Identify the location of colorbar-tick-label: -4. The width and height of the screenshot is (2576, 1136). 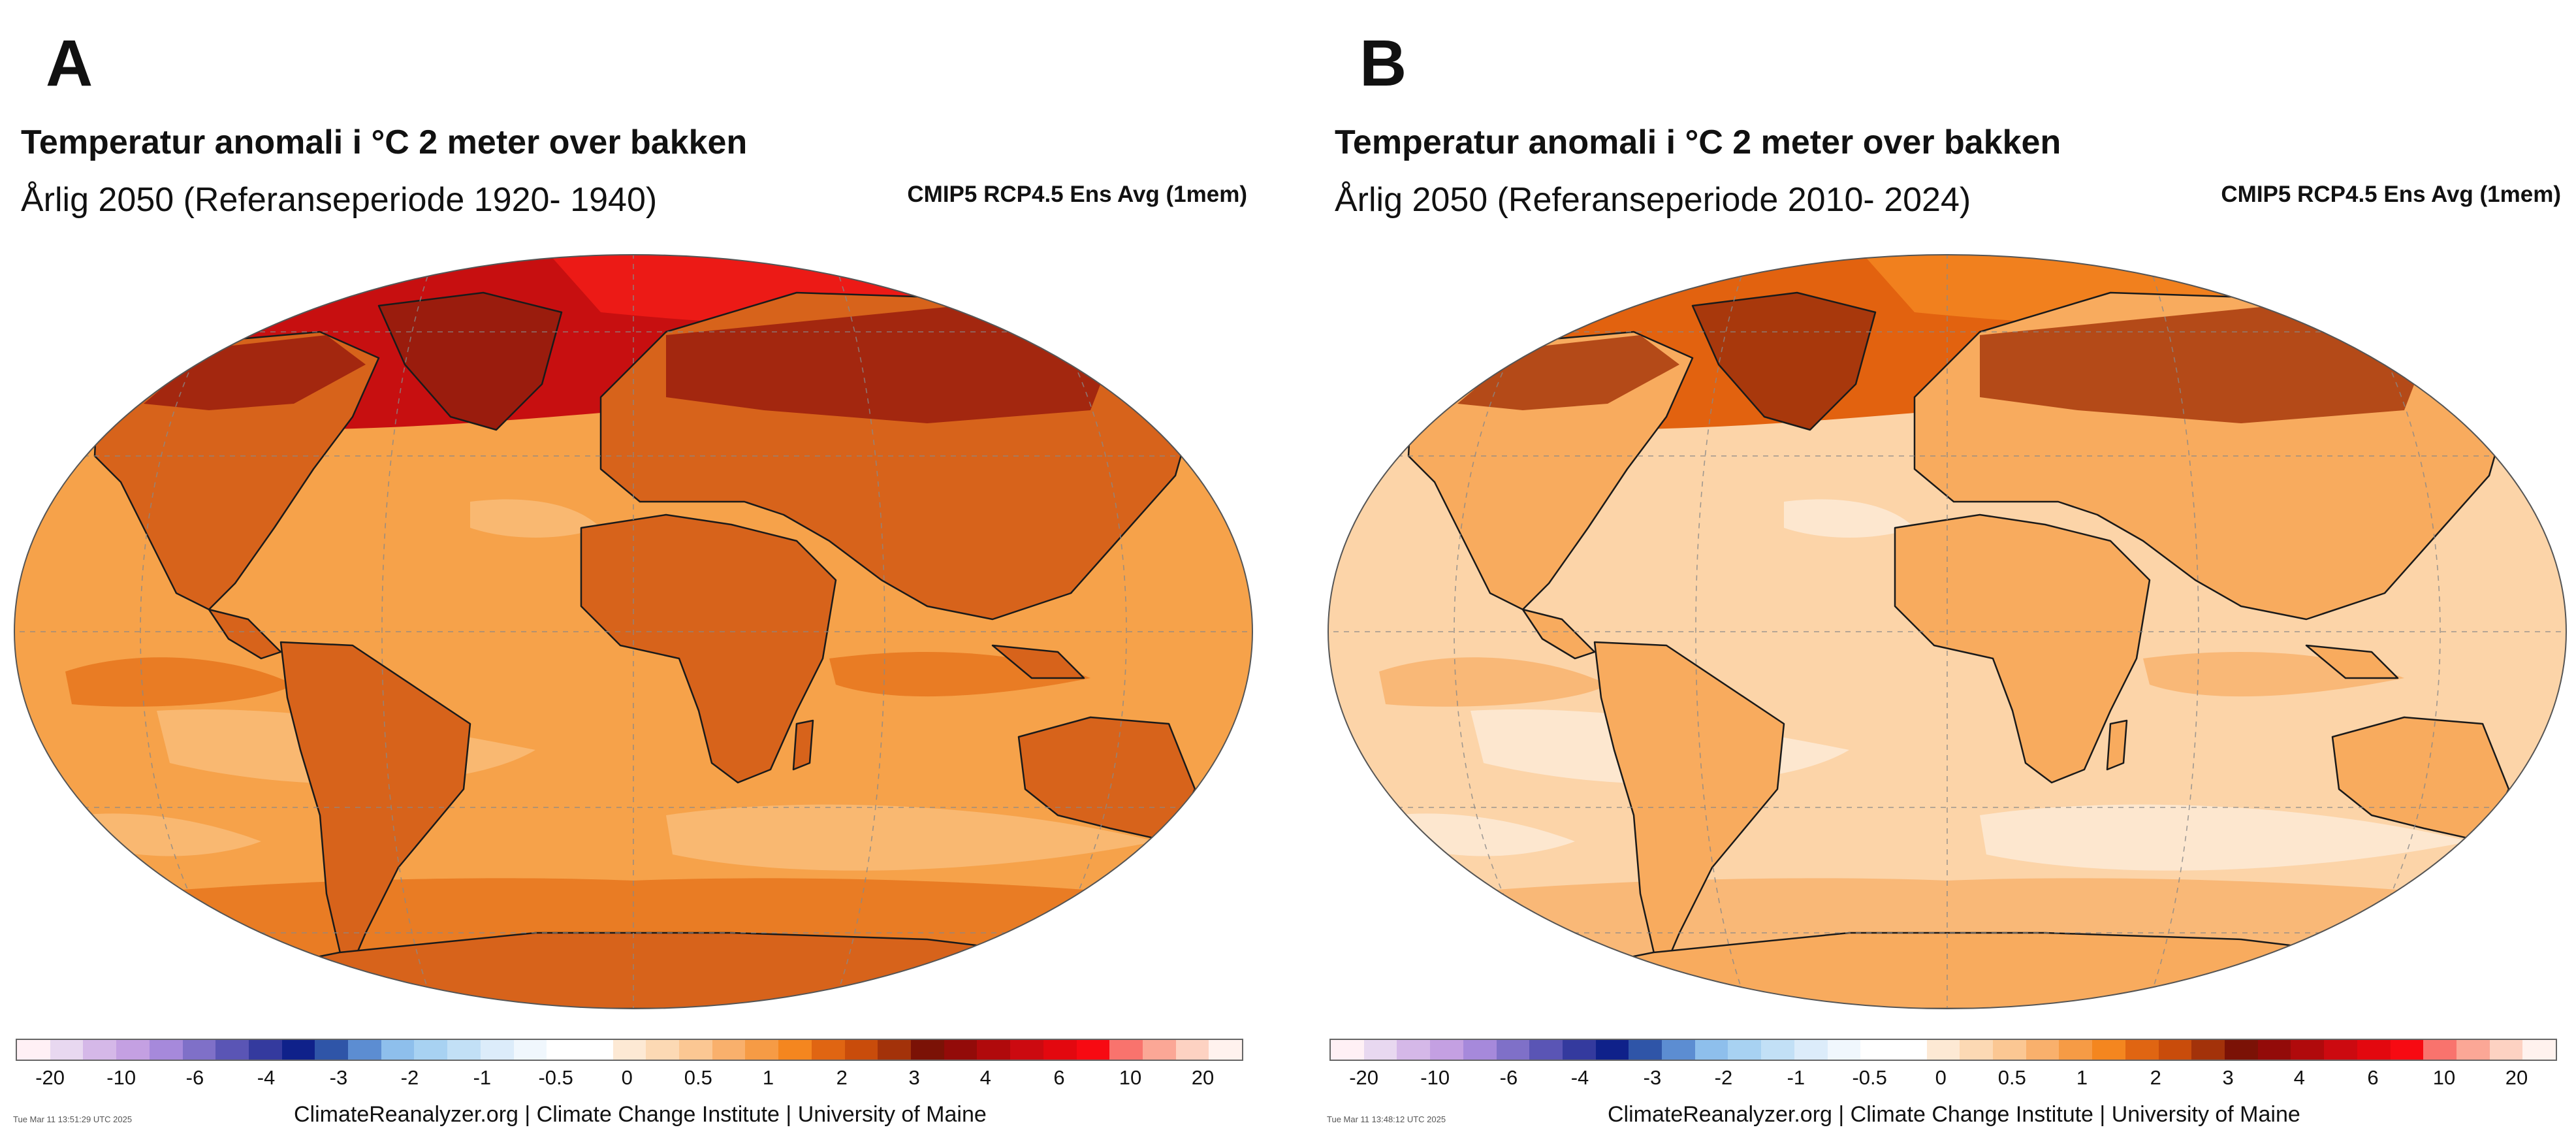
(266, 1077).